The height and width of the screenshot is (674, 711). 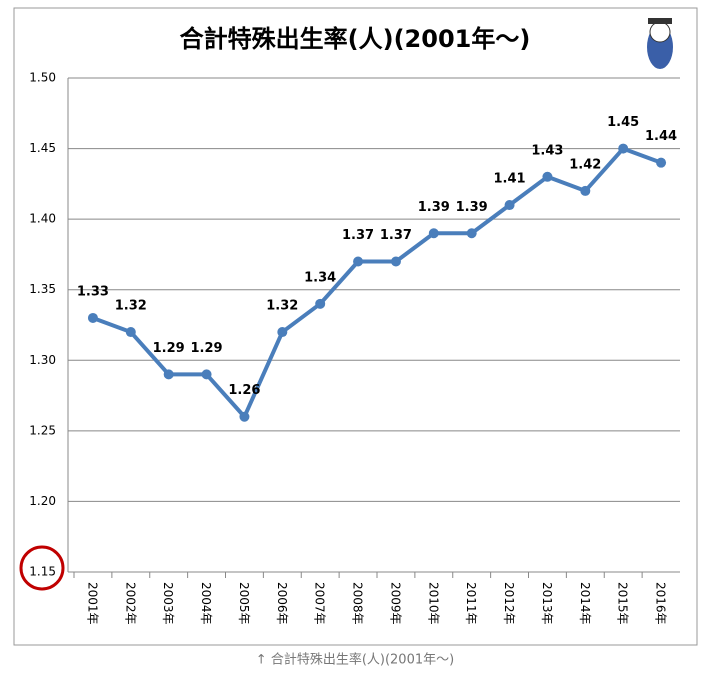 I want to click on x-tick-label: 2013年, so click(x=547, y=603).